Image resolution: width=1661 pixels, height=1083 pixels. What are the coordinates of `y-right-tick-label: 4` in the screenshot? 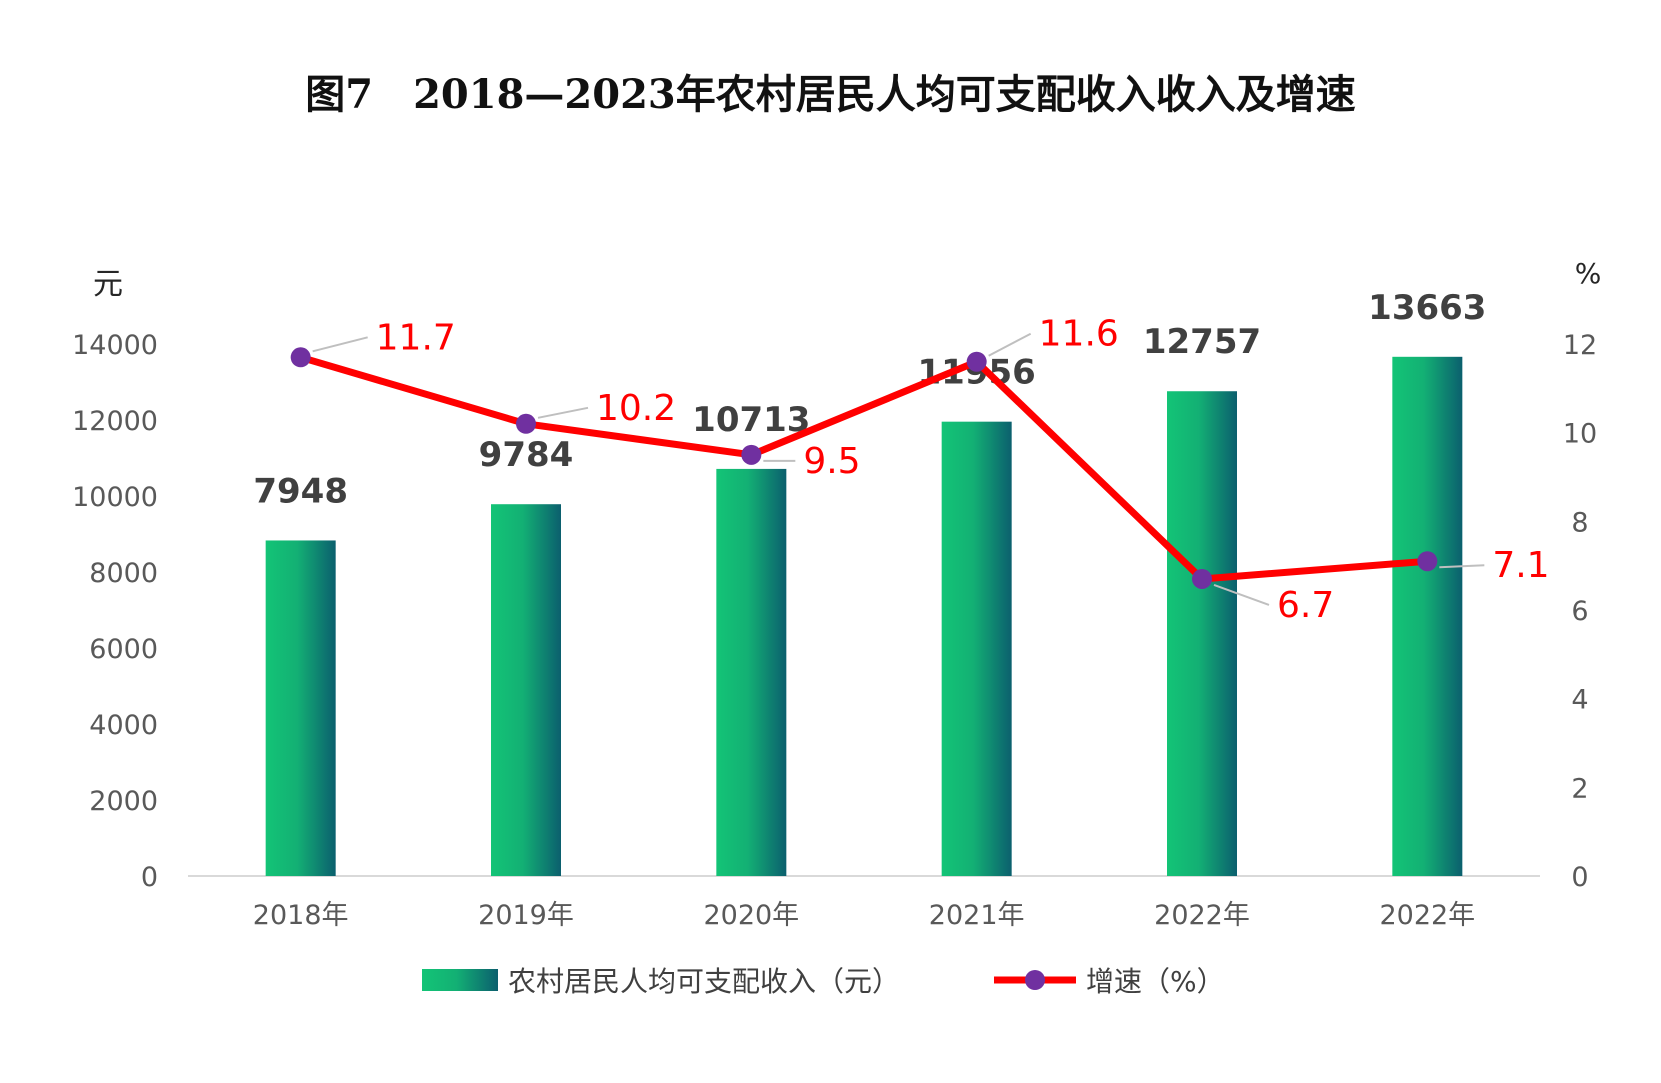 It's located at (1579, 700).